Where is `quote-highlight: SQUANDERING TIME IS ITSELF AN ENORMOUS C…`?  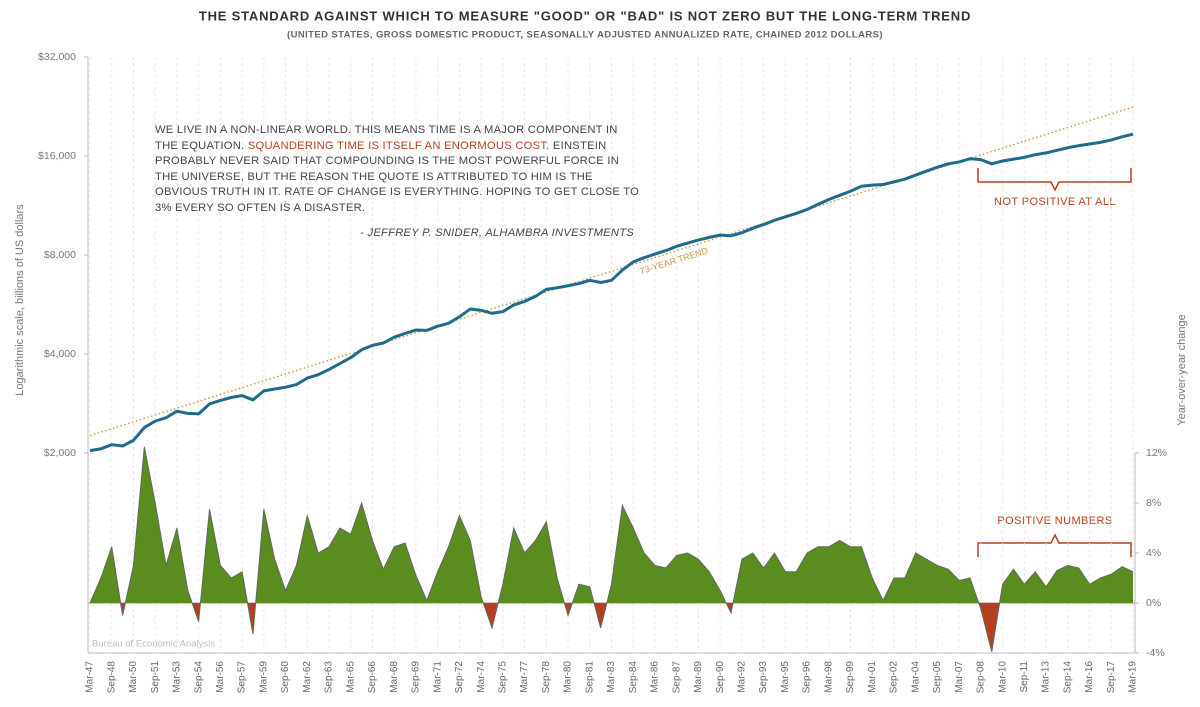 quote-highlight: SQUANDERING TIME IS ITSELF AN ENORMOUS C… is located at coordinates (398, 145).